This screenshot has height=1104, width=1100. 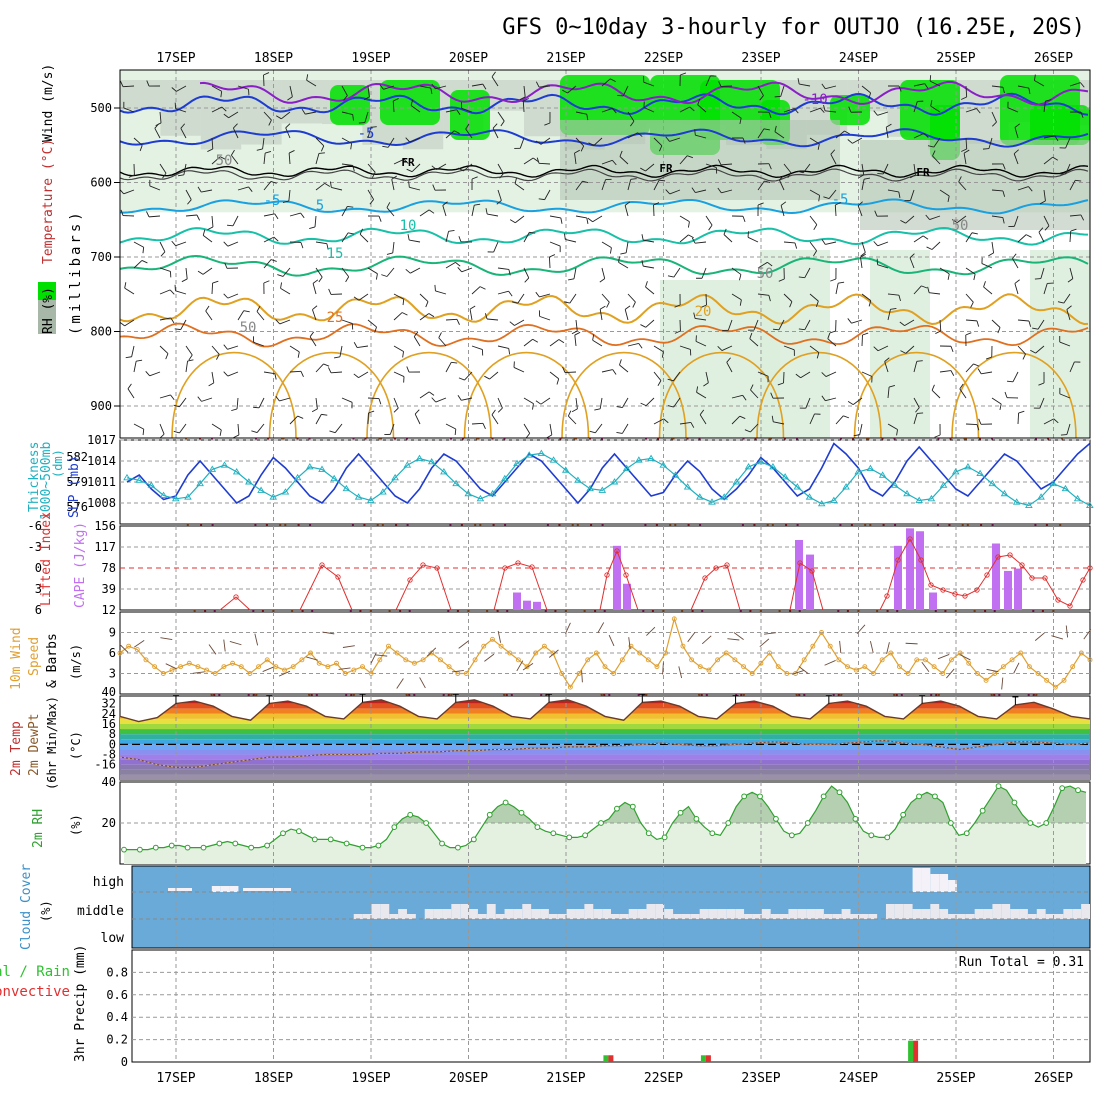 I want to click on wind-tick-9: 9, so click(x=112, y=633).